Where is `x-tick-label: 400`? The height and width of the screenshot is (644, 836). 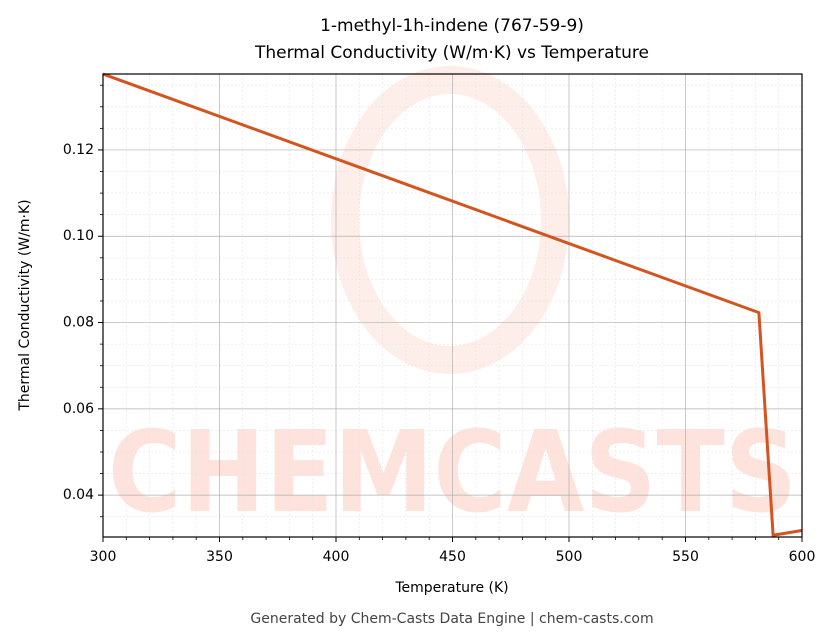 x-tick-label: 400 is located at coordinates (336, 557).